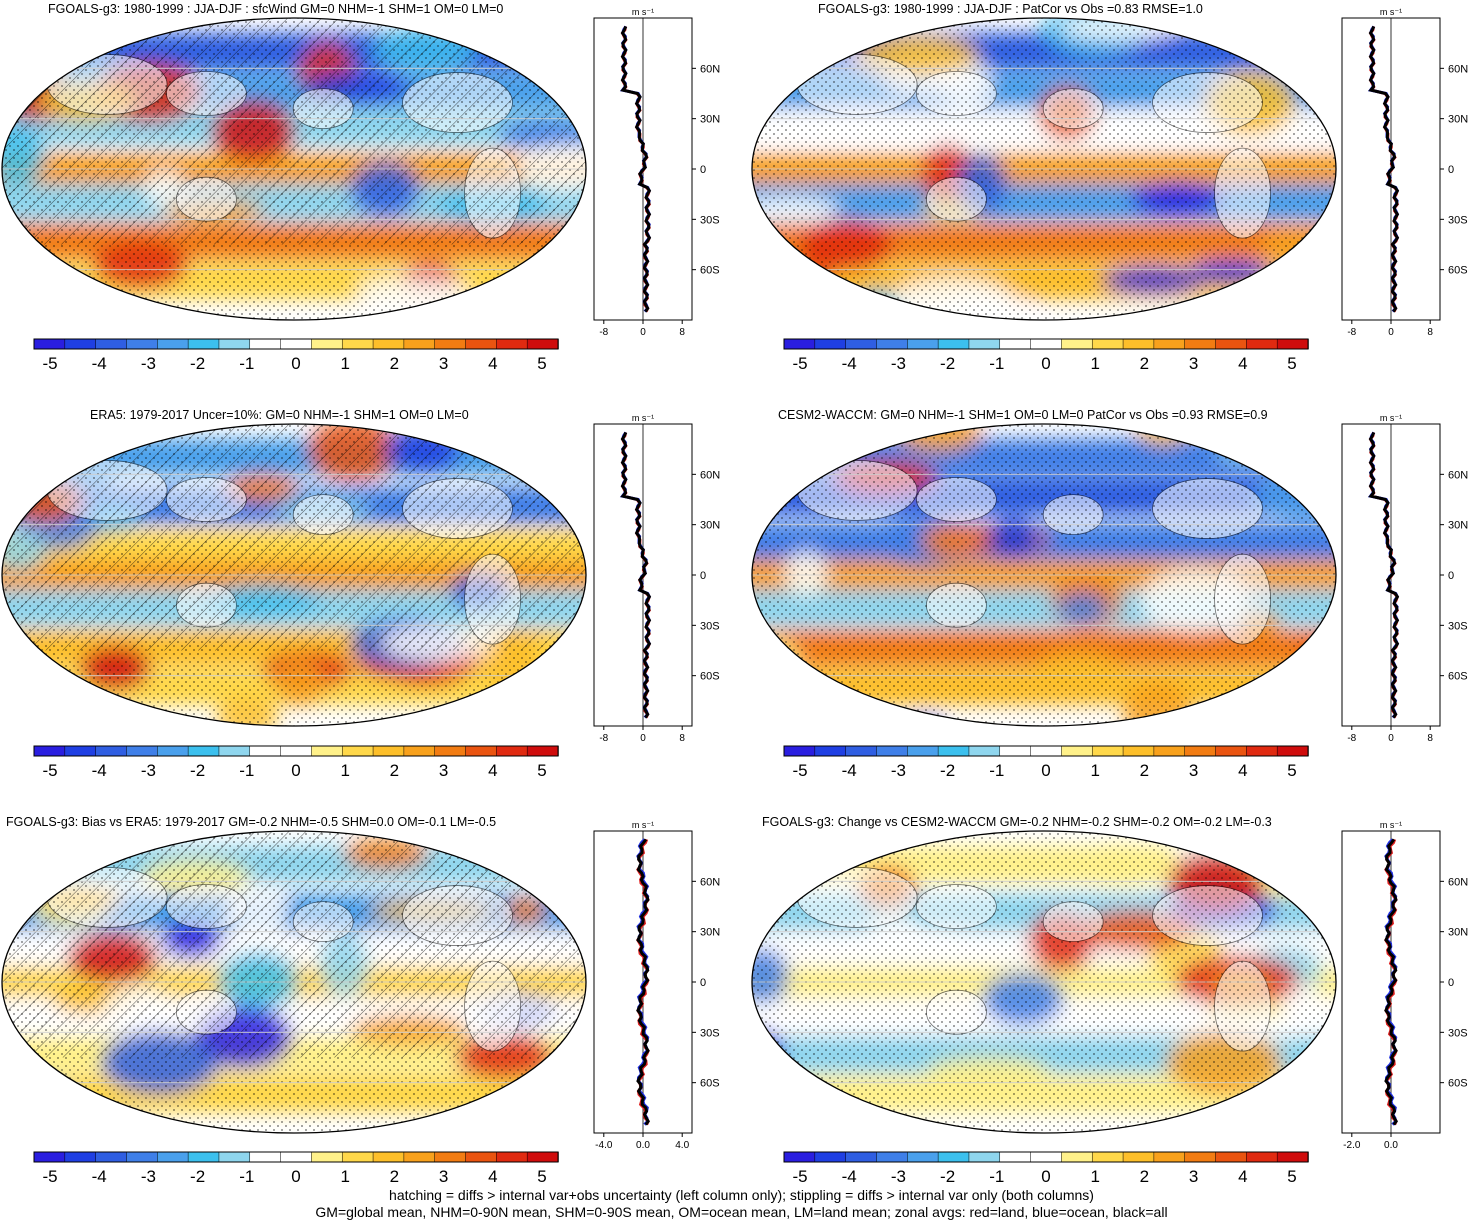 The image size is (1483, 1221). I want to click on colorbar-tick-label: 0, so click(295, 770).